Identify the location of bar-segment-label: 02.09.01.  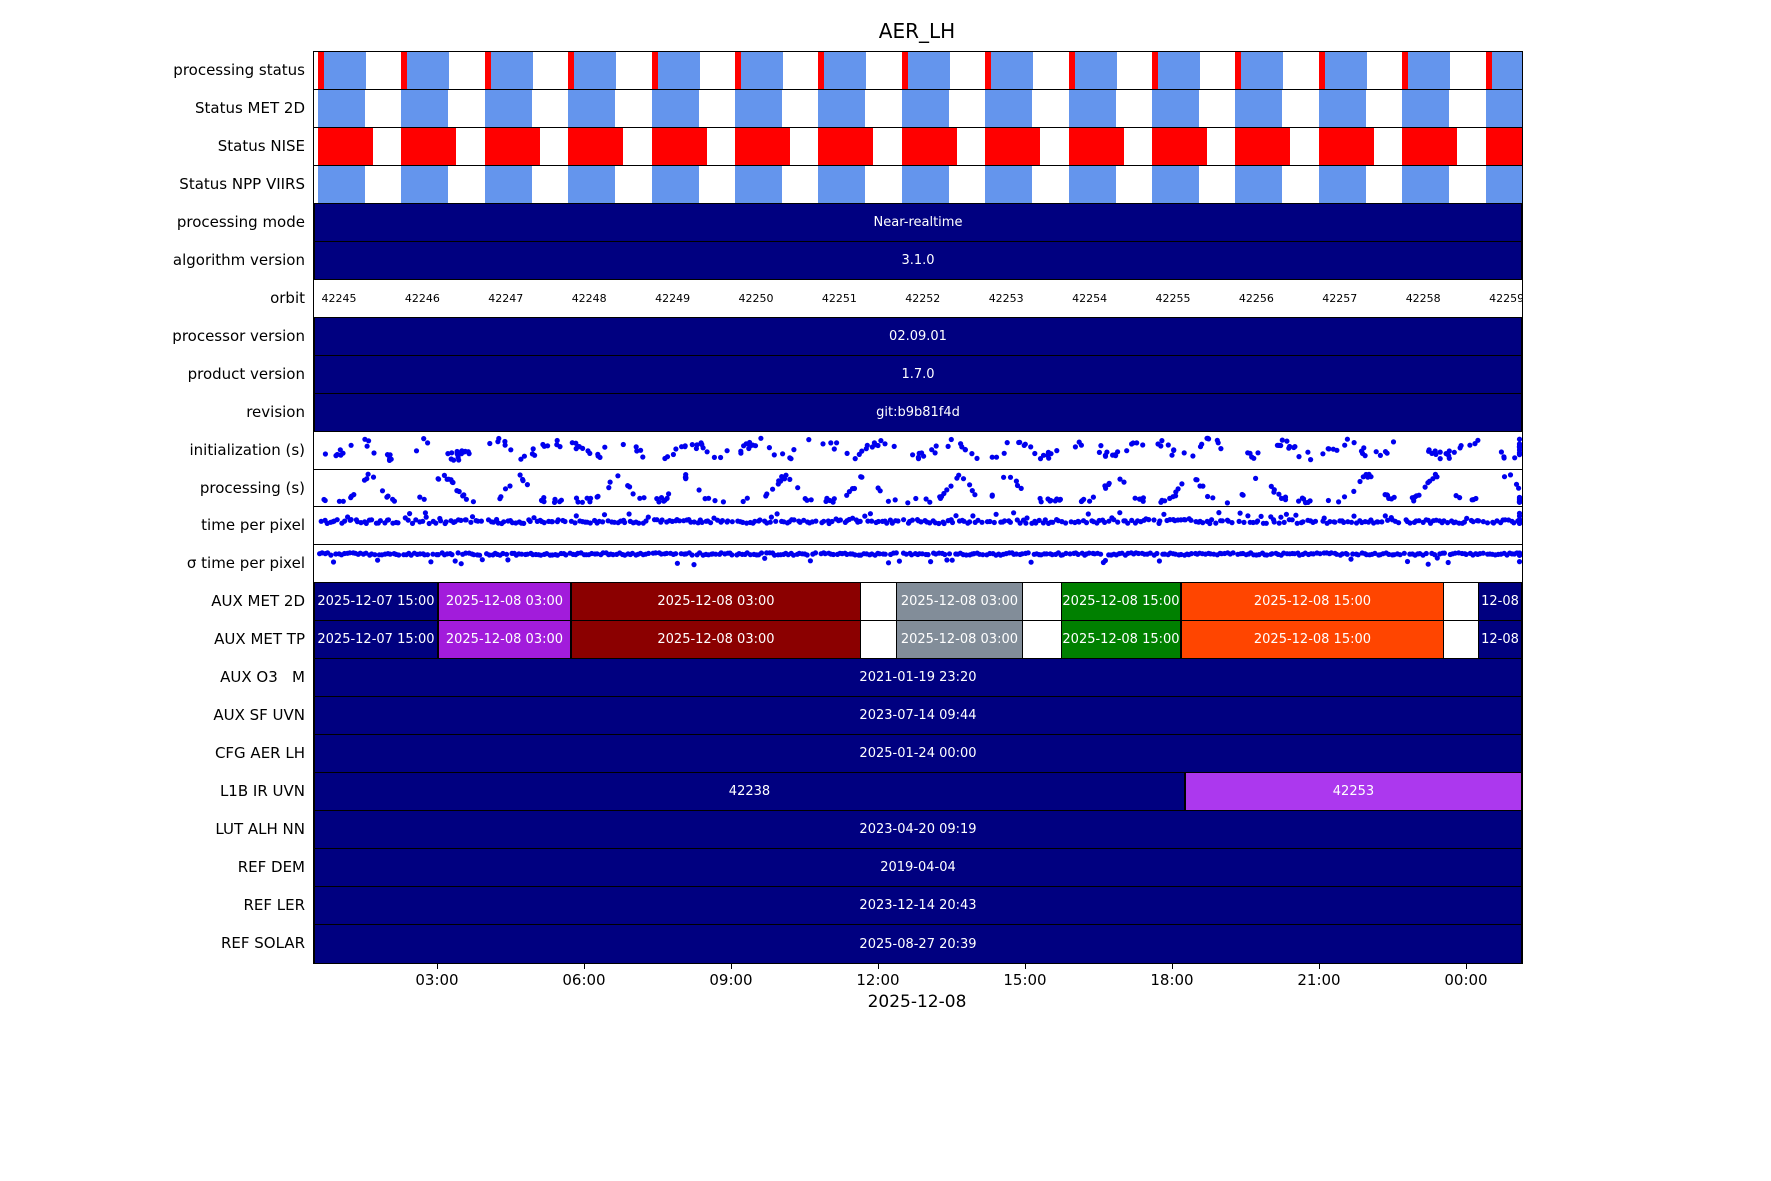
(918, 336).